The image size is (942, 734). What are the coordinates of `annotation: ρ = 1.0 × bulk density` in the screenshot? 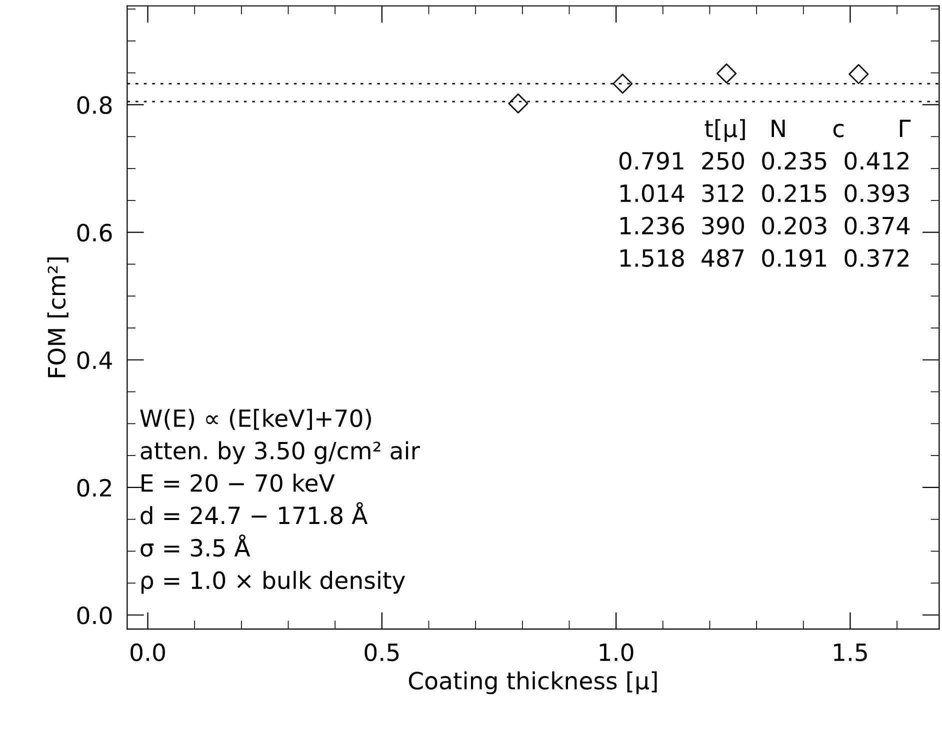 It's located at (273, 582).